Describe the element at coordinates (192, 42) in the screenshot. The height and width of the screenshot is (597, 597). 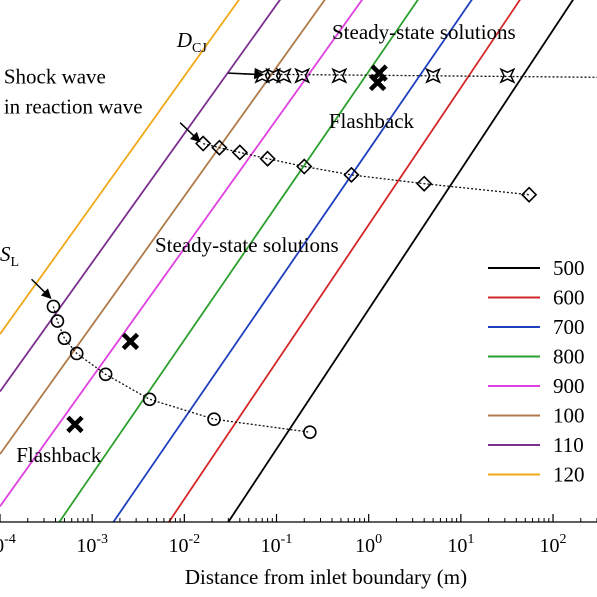
I see `annotation: DCJ` at that location.